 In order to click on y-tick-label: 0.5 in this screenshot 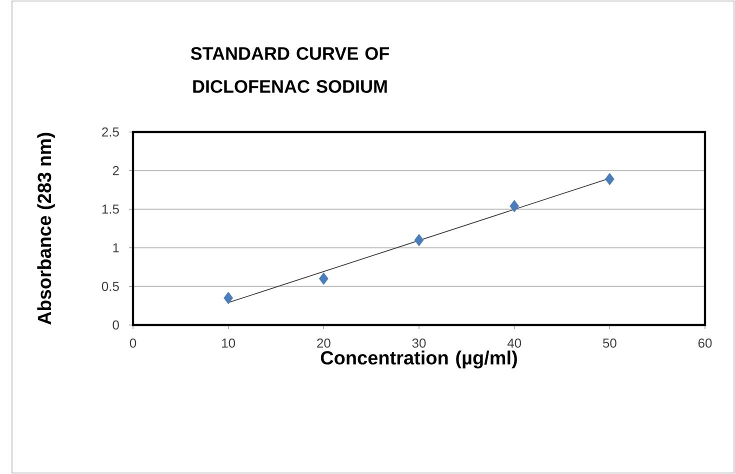, I will do `click(110, 286)`.